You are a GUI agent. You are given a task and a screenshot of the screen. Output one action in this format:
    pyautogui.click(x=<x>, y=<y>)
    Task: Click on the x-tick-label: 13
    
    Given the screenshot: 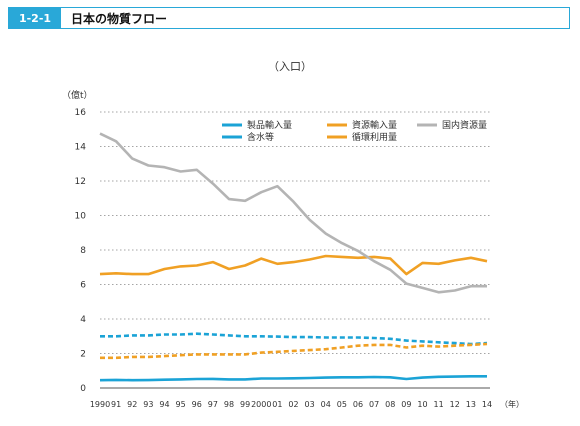 What is the action you would take?
    pyautogui.click(x=471, y=404)
    